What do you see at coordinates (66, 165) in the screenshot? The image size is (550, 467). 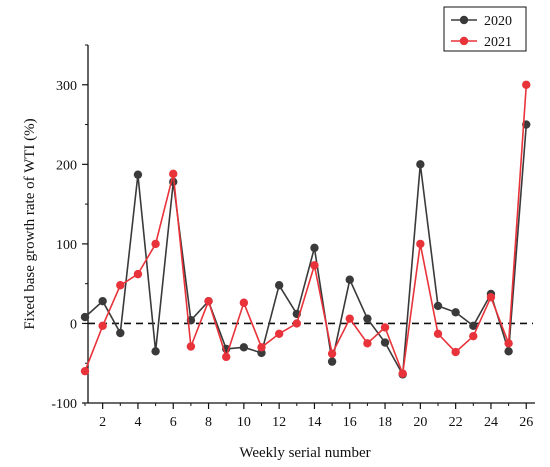 I see `y-tick-label: 200` at bounding box center [66, 165].